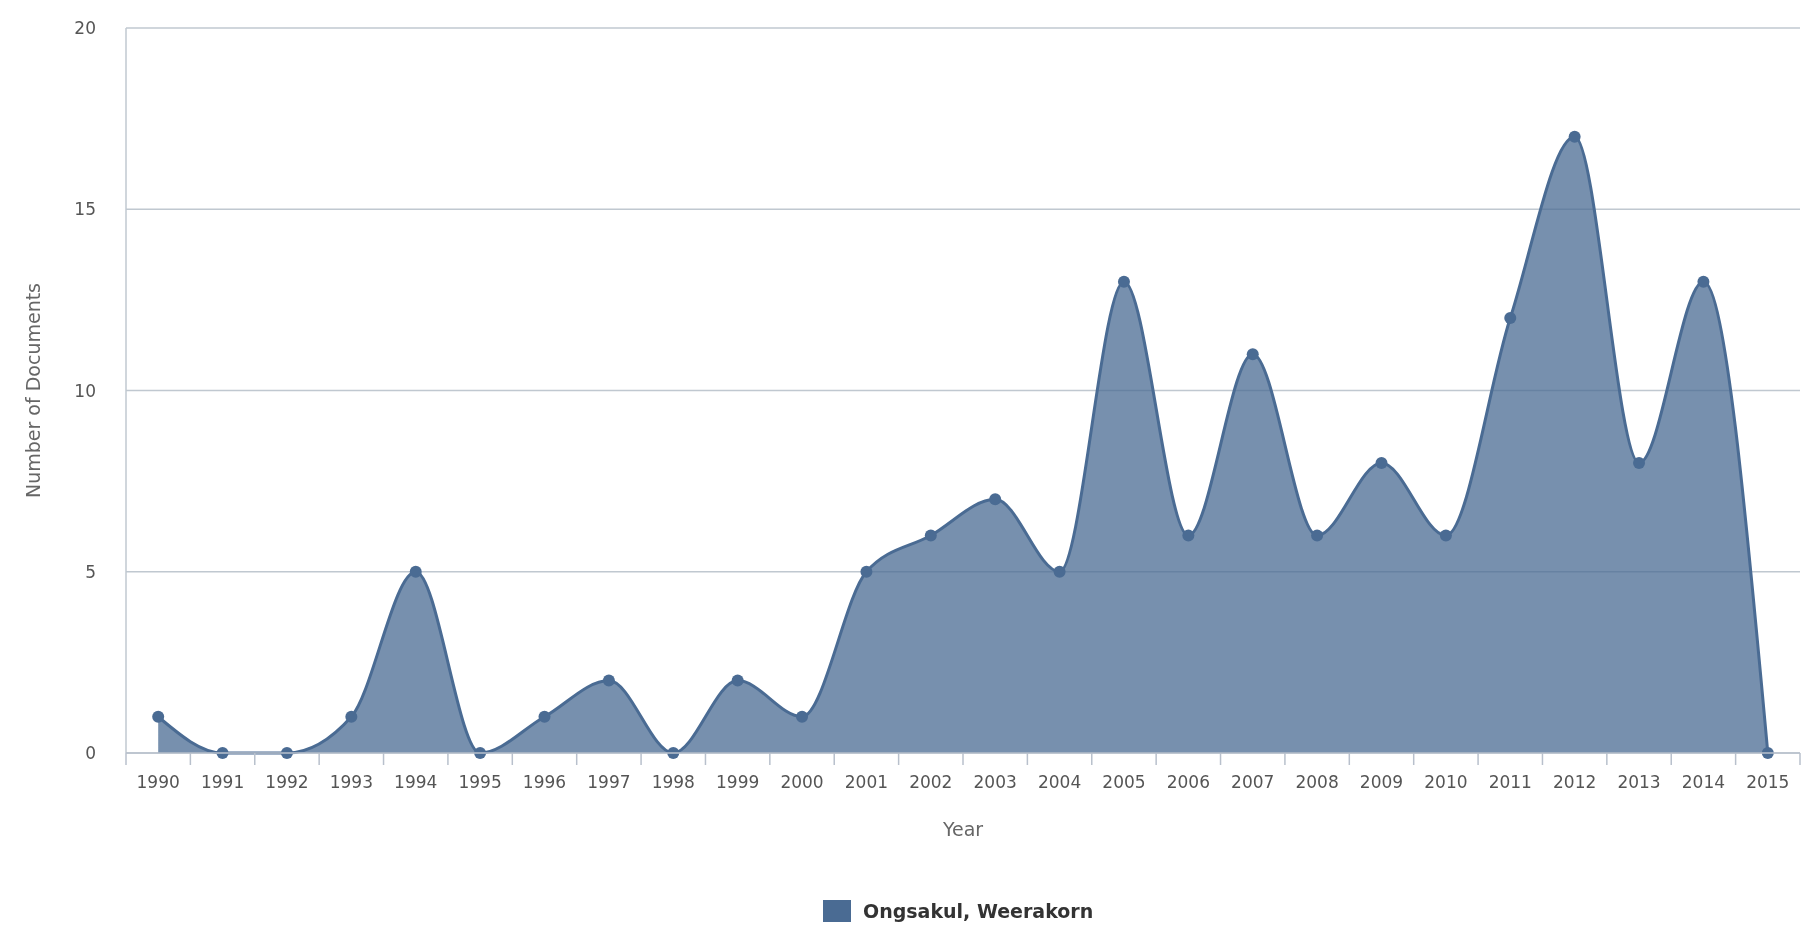 This screenshot has width=1816, height=937. I want to click on x-tick-label: 2011, so click(1510, 782).